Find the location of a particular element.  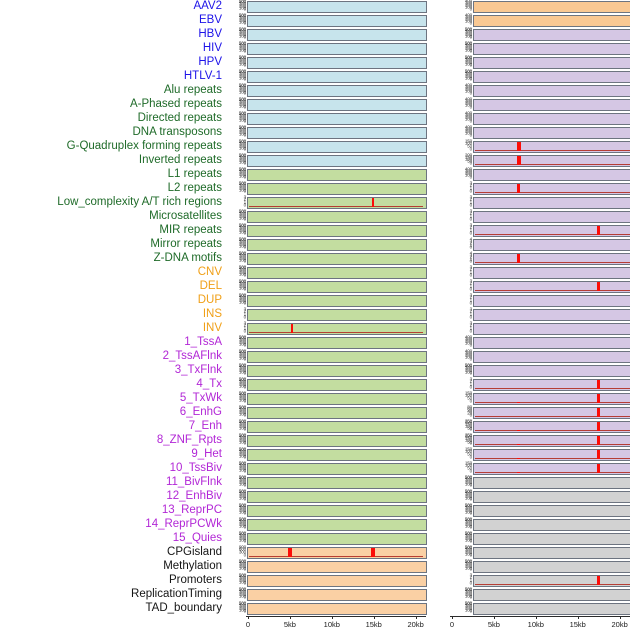

track-row: 3_TxFlnk 500 400 300 200 100 0 500 400 300 200 100 0 is located at coordinates (315, 370).